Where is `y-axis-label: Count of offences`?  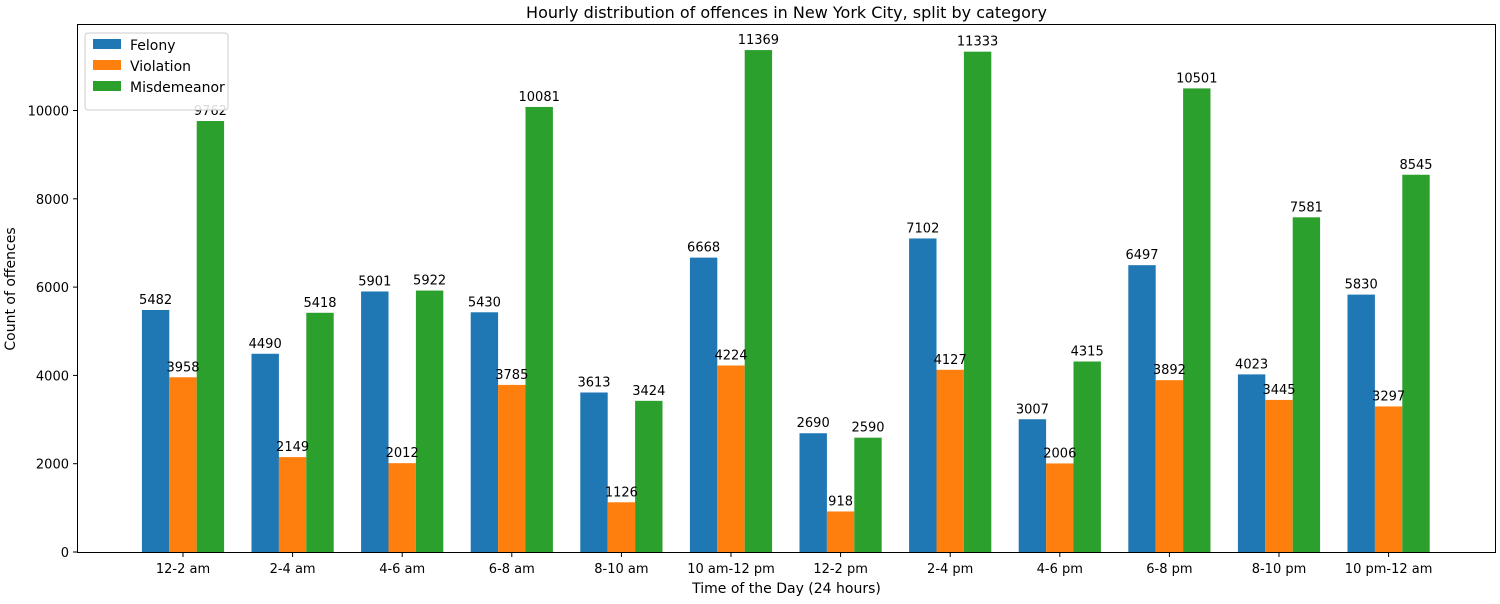
y-axis-label: Count of offences is located at coordinates (11, 288).